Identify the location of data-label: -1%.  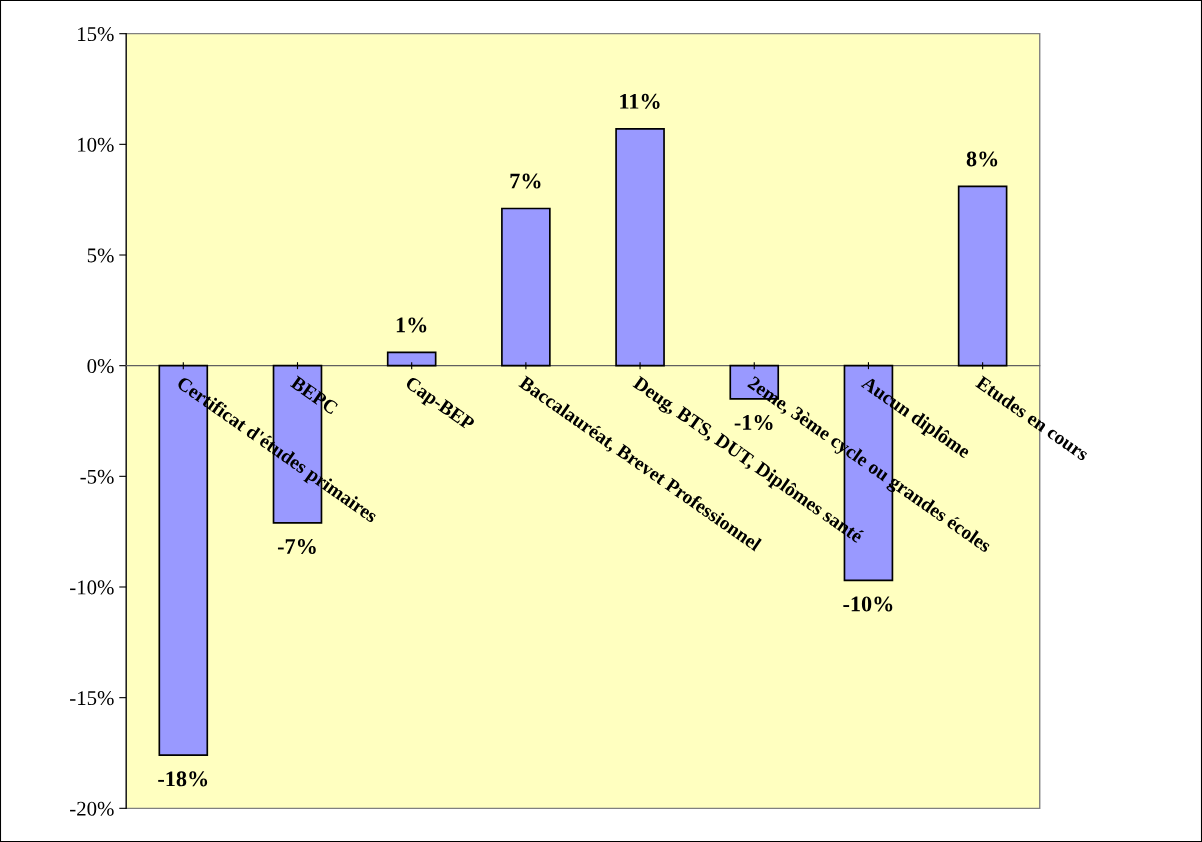
(753, 423).